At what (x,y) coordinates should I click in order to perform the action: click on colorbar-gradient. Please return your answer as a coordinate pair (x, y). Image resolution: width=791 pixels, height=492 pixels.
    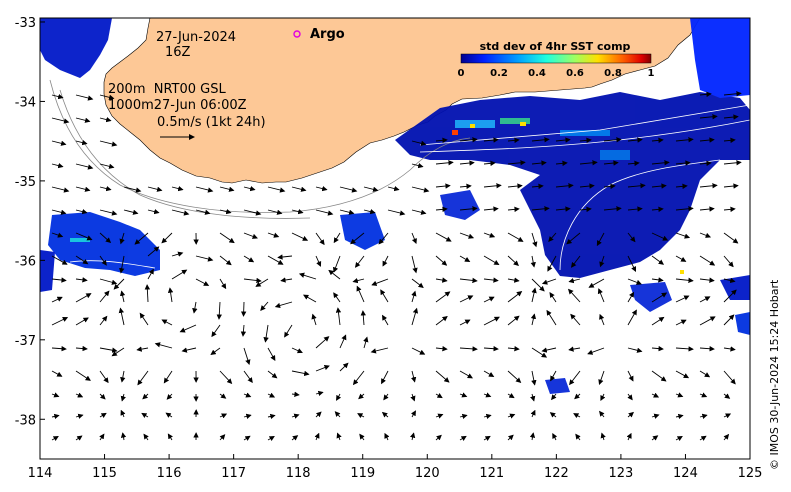
    Looking at the image, I should click on (556, 58).